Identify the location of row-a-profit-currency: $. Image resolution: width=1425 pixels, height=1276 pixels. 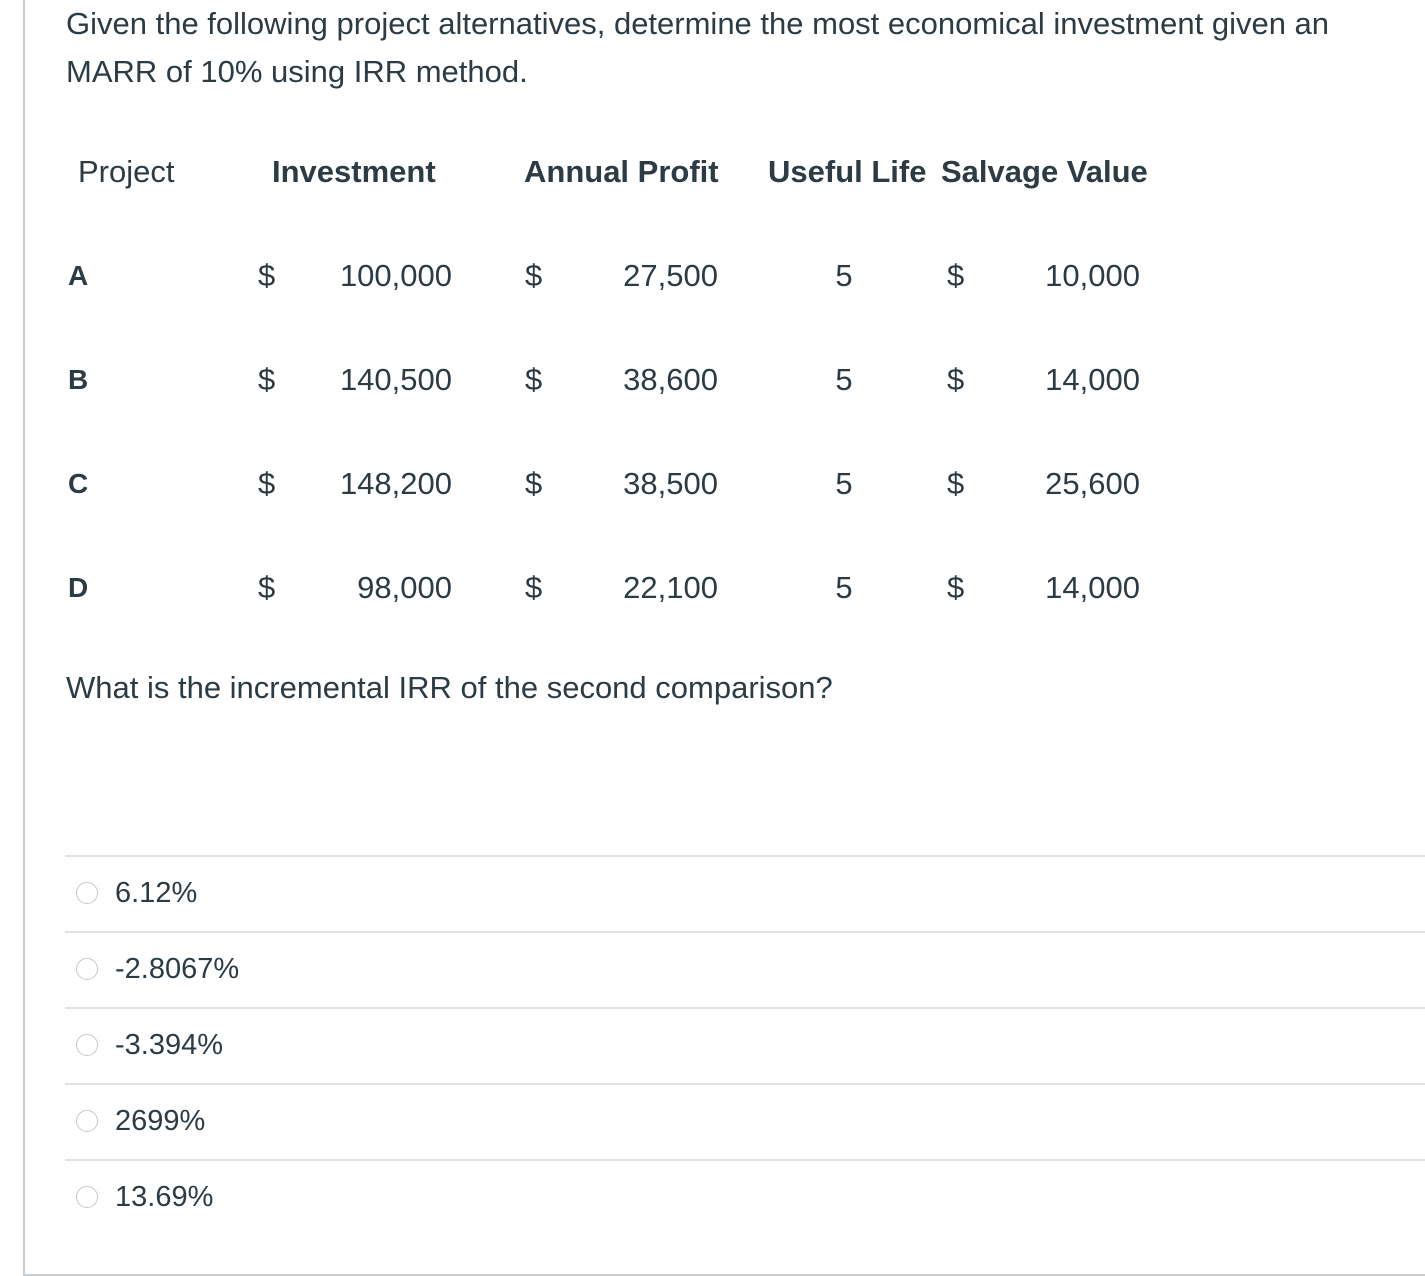
(534, 275).